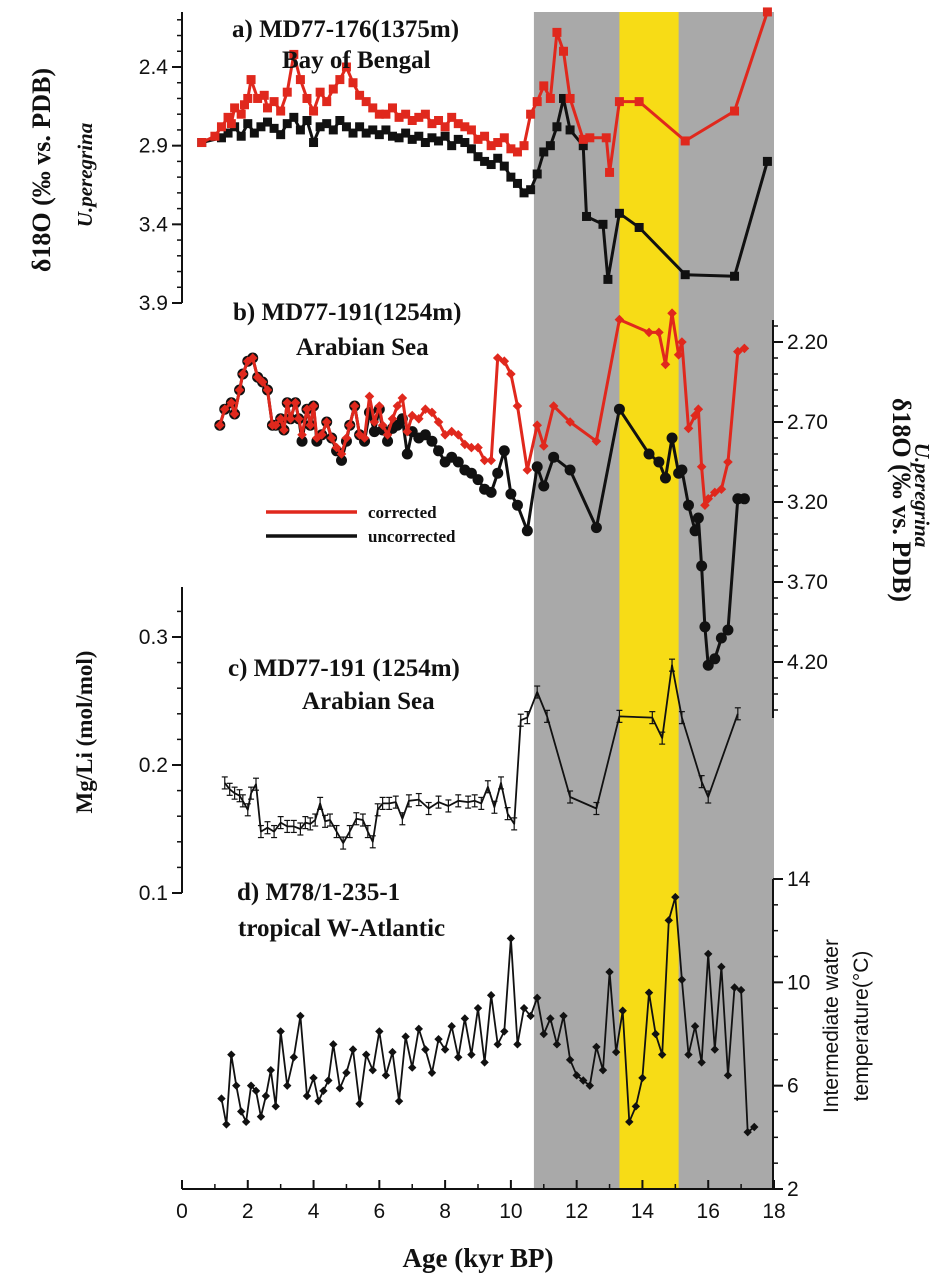 The image size is (933, 1278). Describe the element at coordinates (793, 1189) in the screenshot. I see `y-tick-label: 2` at that location.